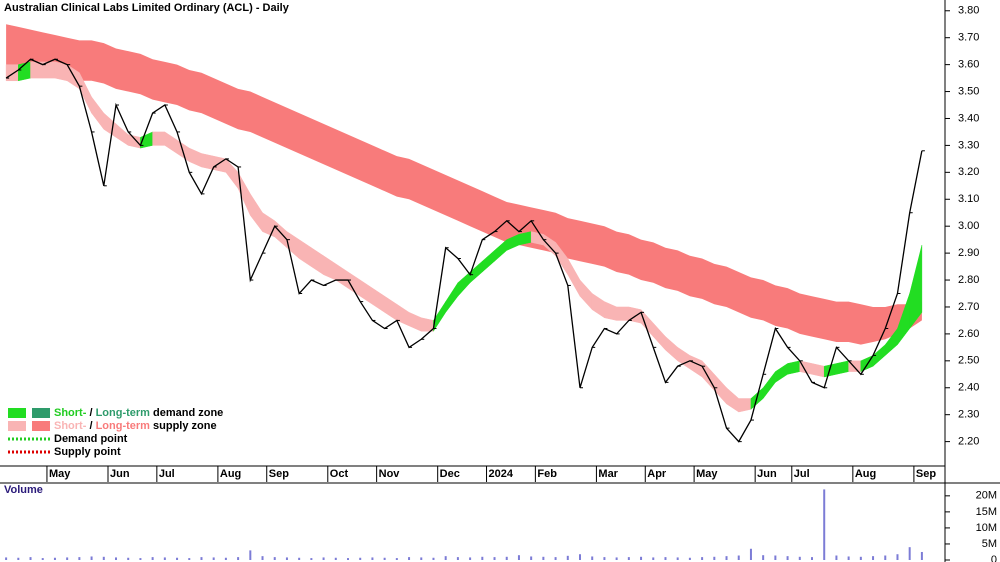 This screenshot has height=562, width=1000. I want to click on legend-text: Short-, so click(70, 413).